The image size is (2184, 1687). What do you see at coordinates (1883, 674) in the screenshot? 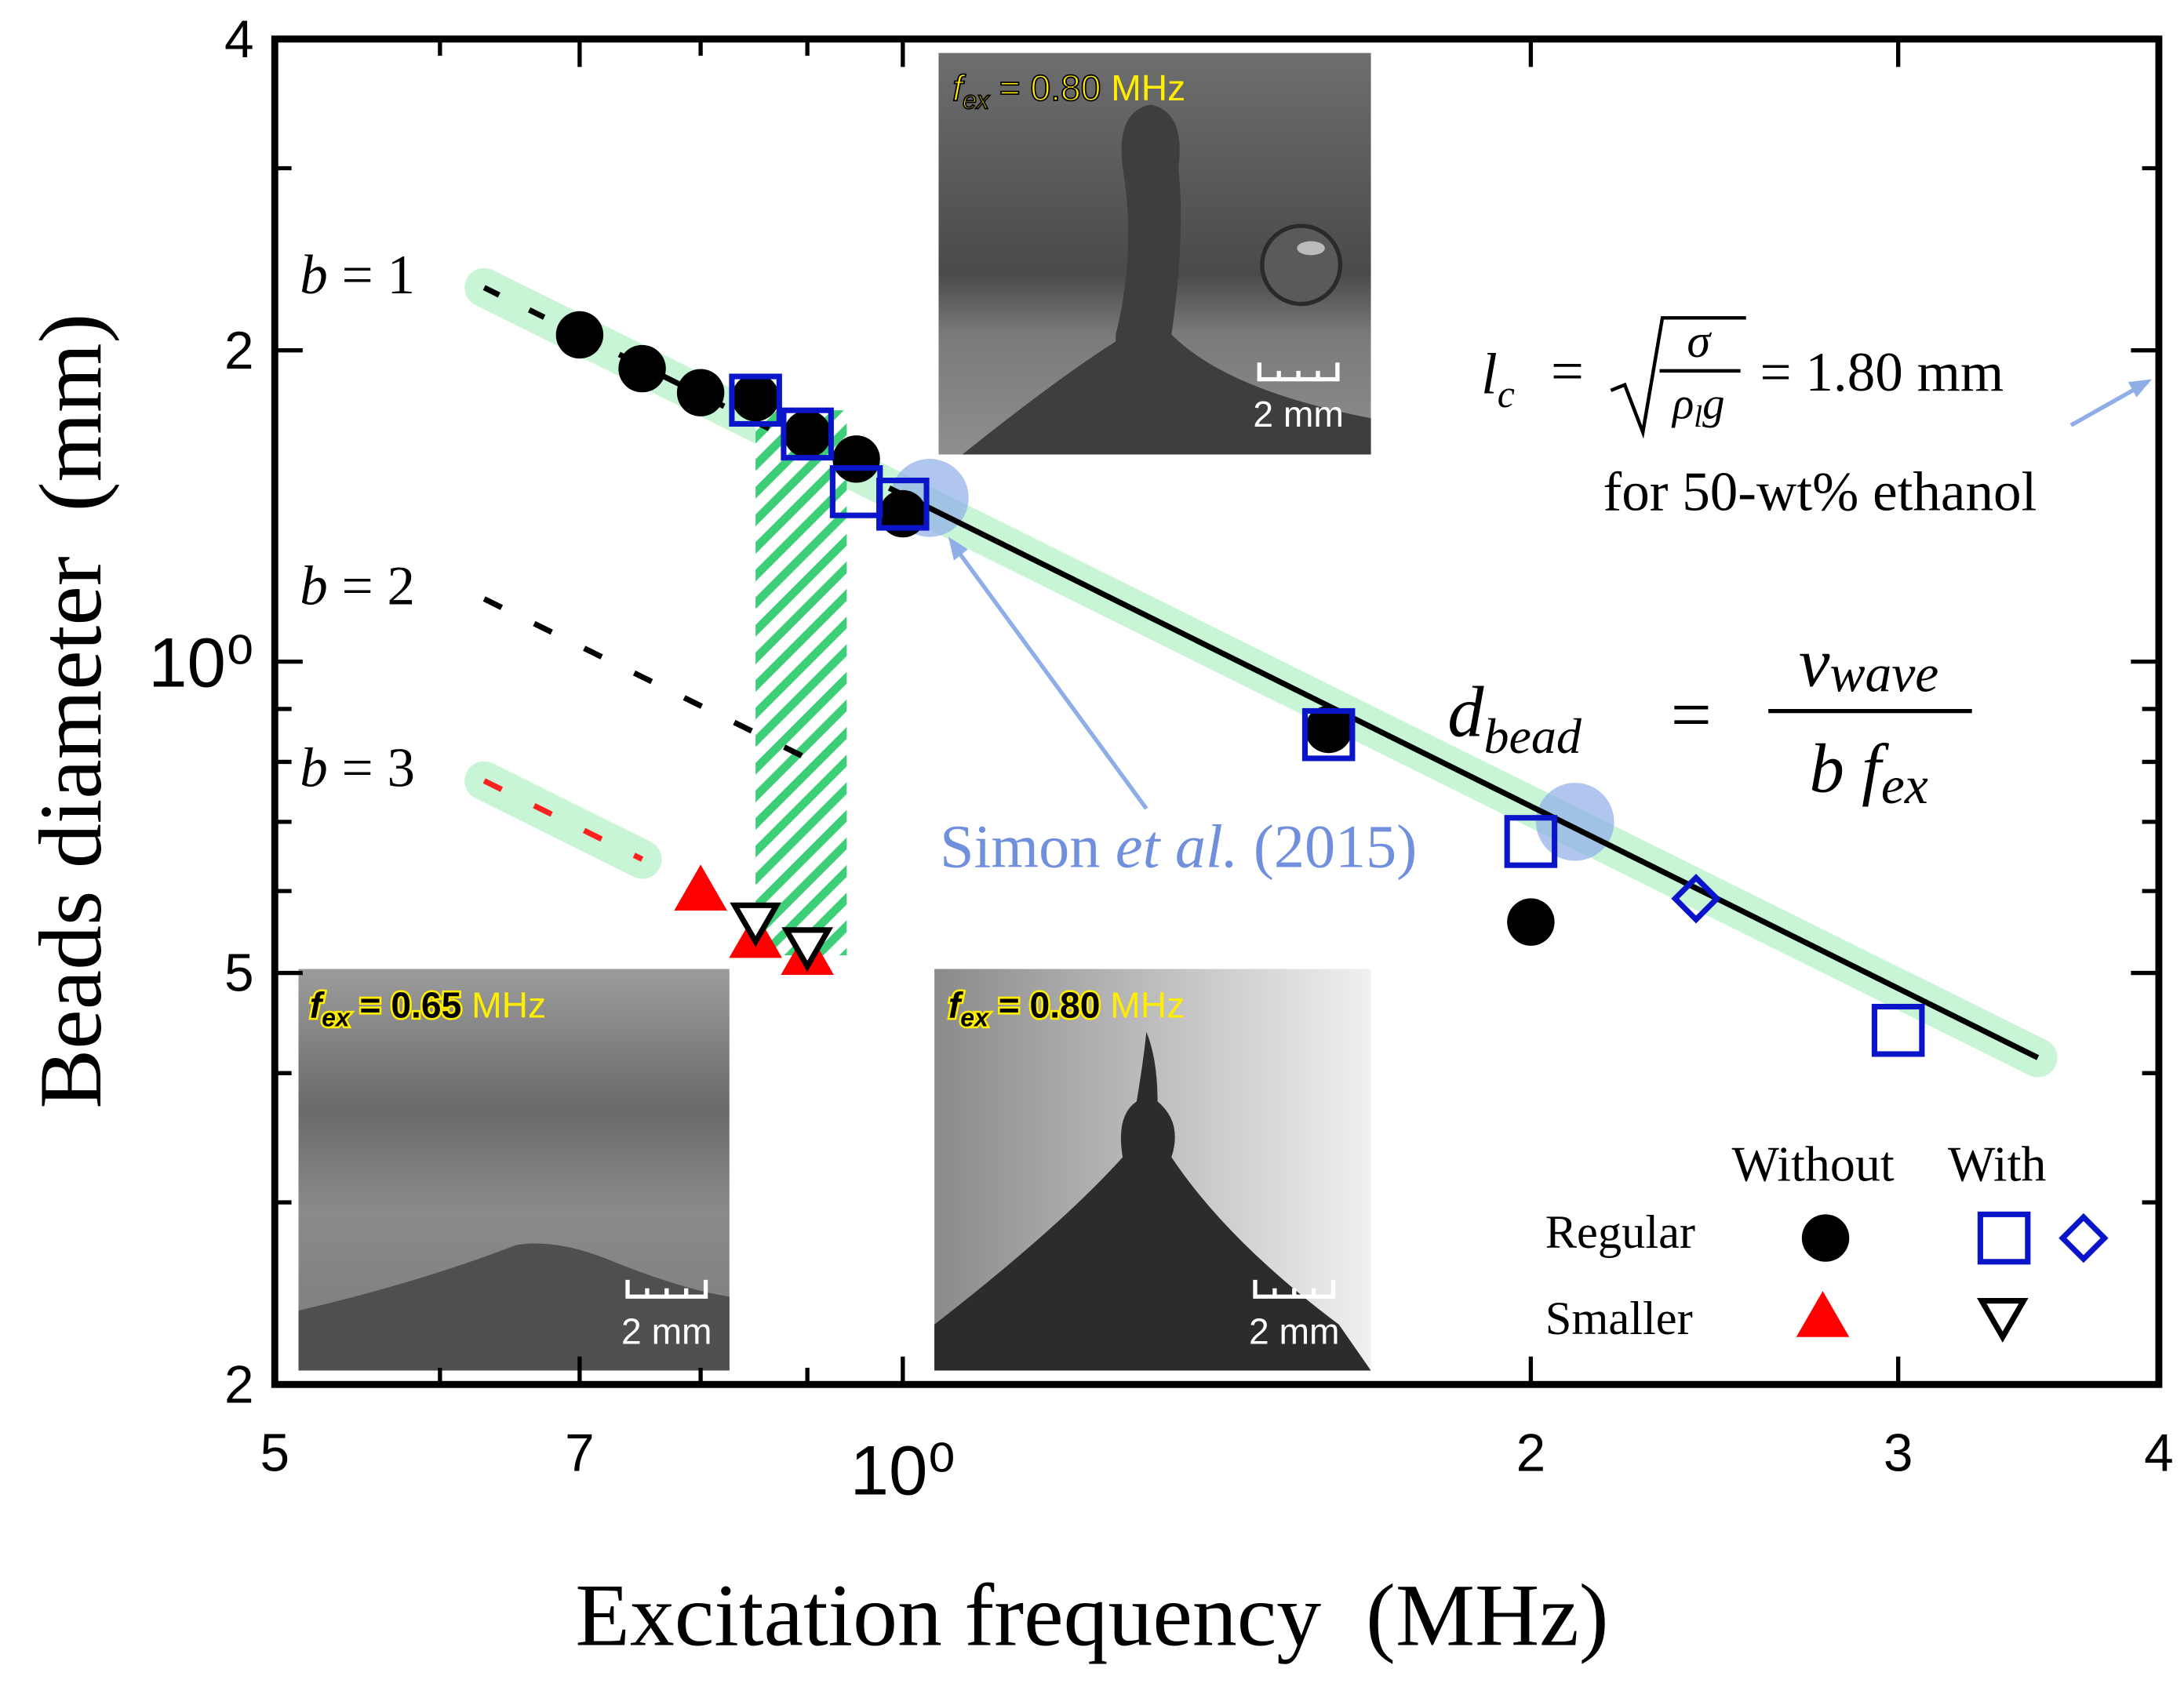
I see `subscript: wave` at bounding box center [1883, 674].